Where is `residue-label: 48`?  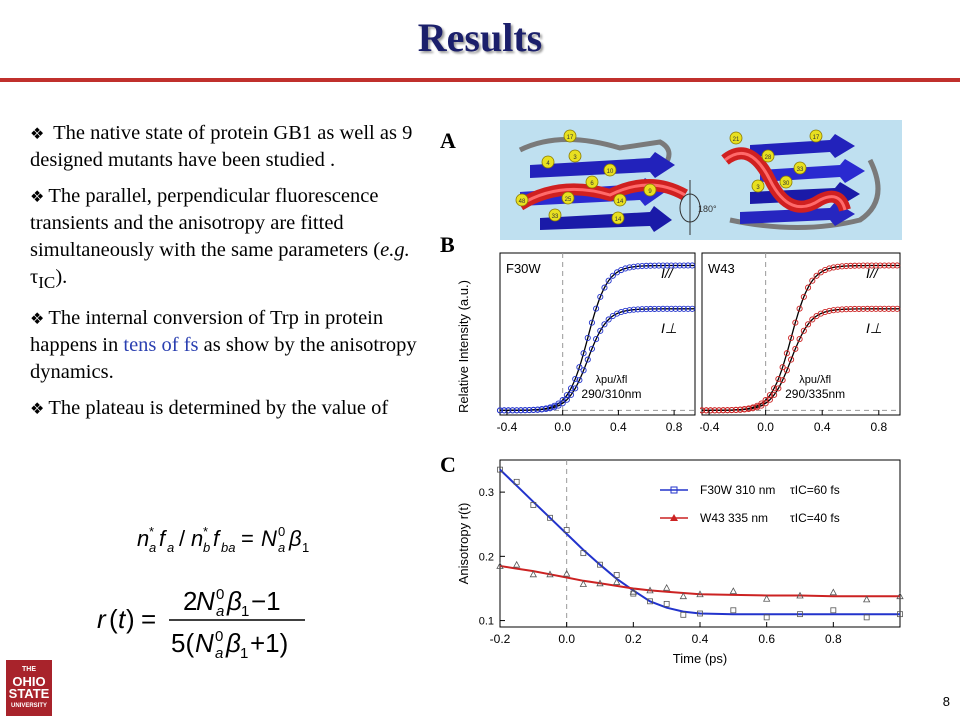
residue-label: 48 is located at coordinates (522, 202).